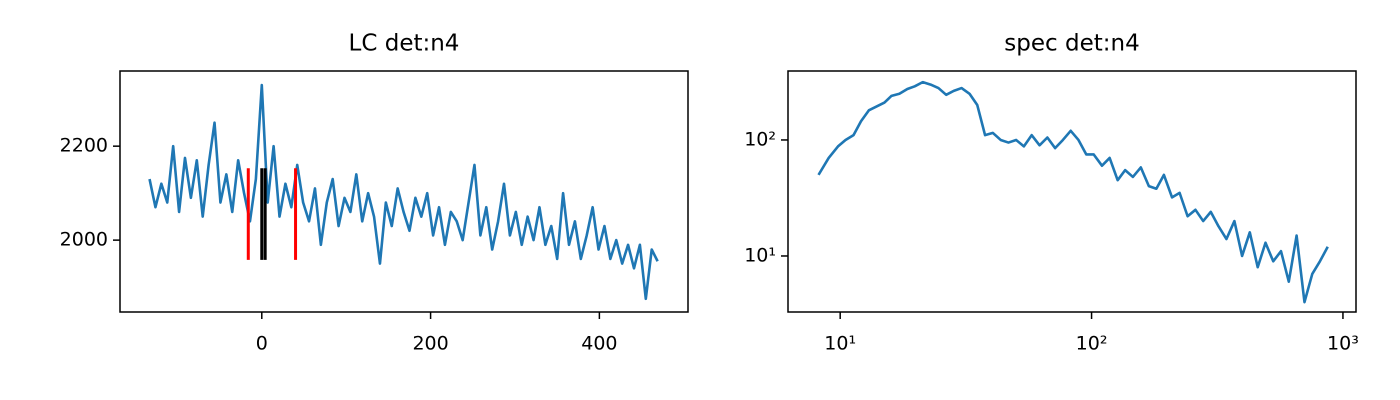 The width and height of the screenshot is (1400, 400). What do you see at coordinates (840, 344) in the screenshot?
I see `x-tick-label: 10¹` at bounding box center [840, 344].